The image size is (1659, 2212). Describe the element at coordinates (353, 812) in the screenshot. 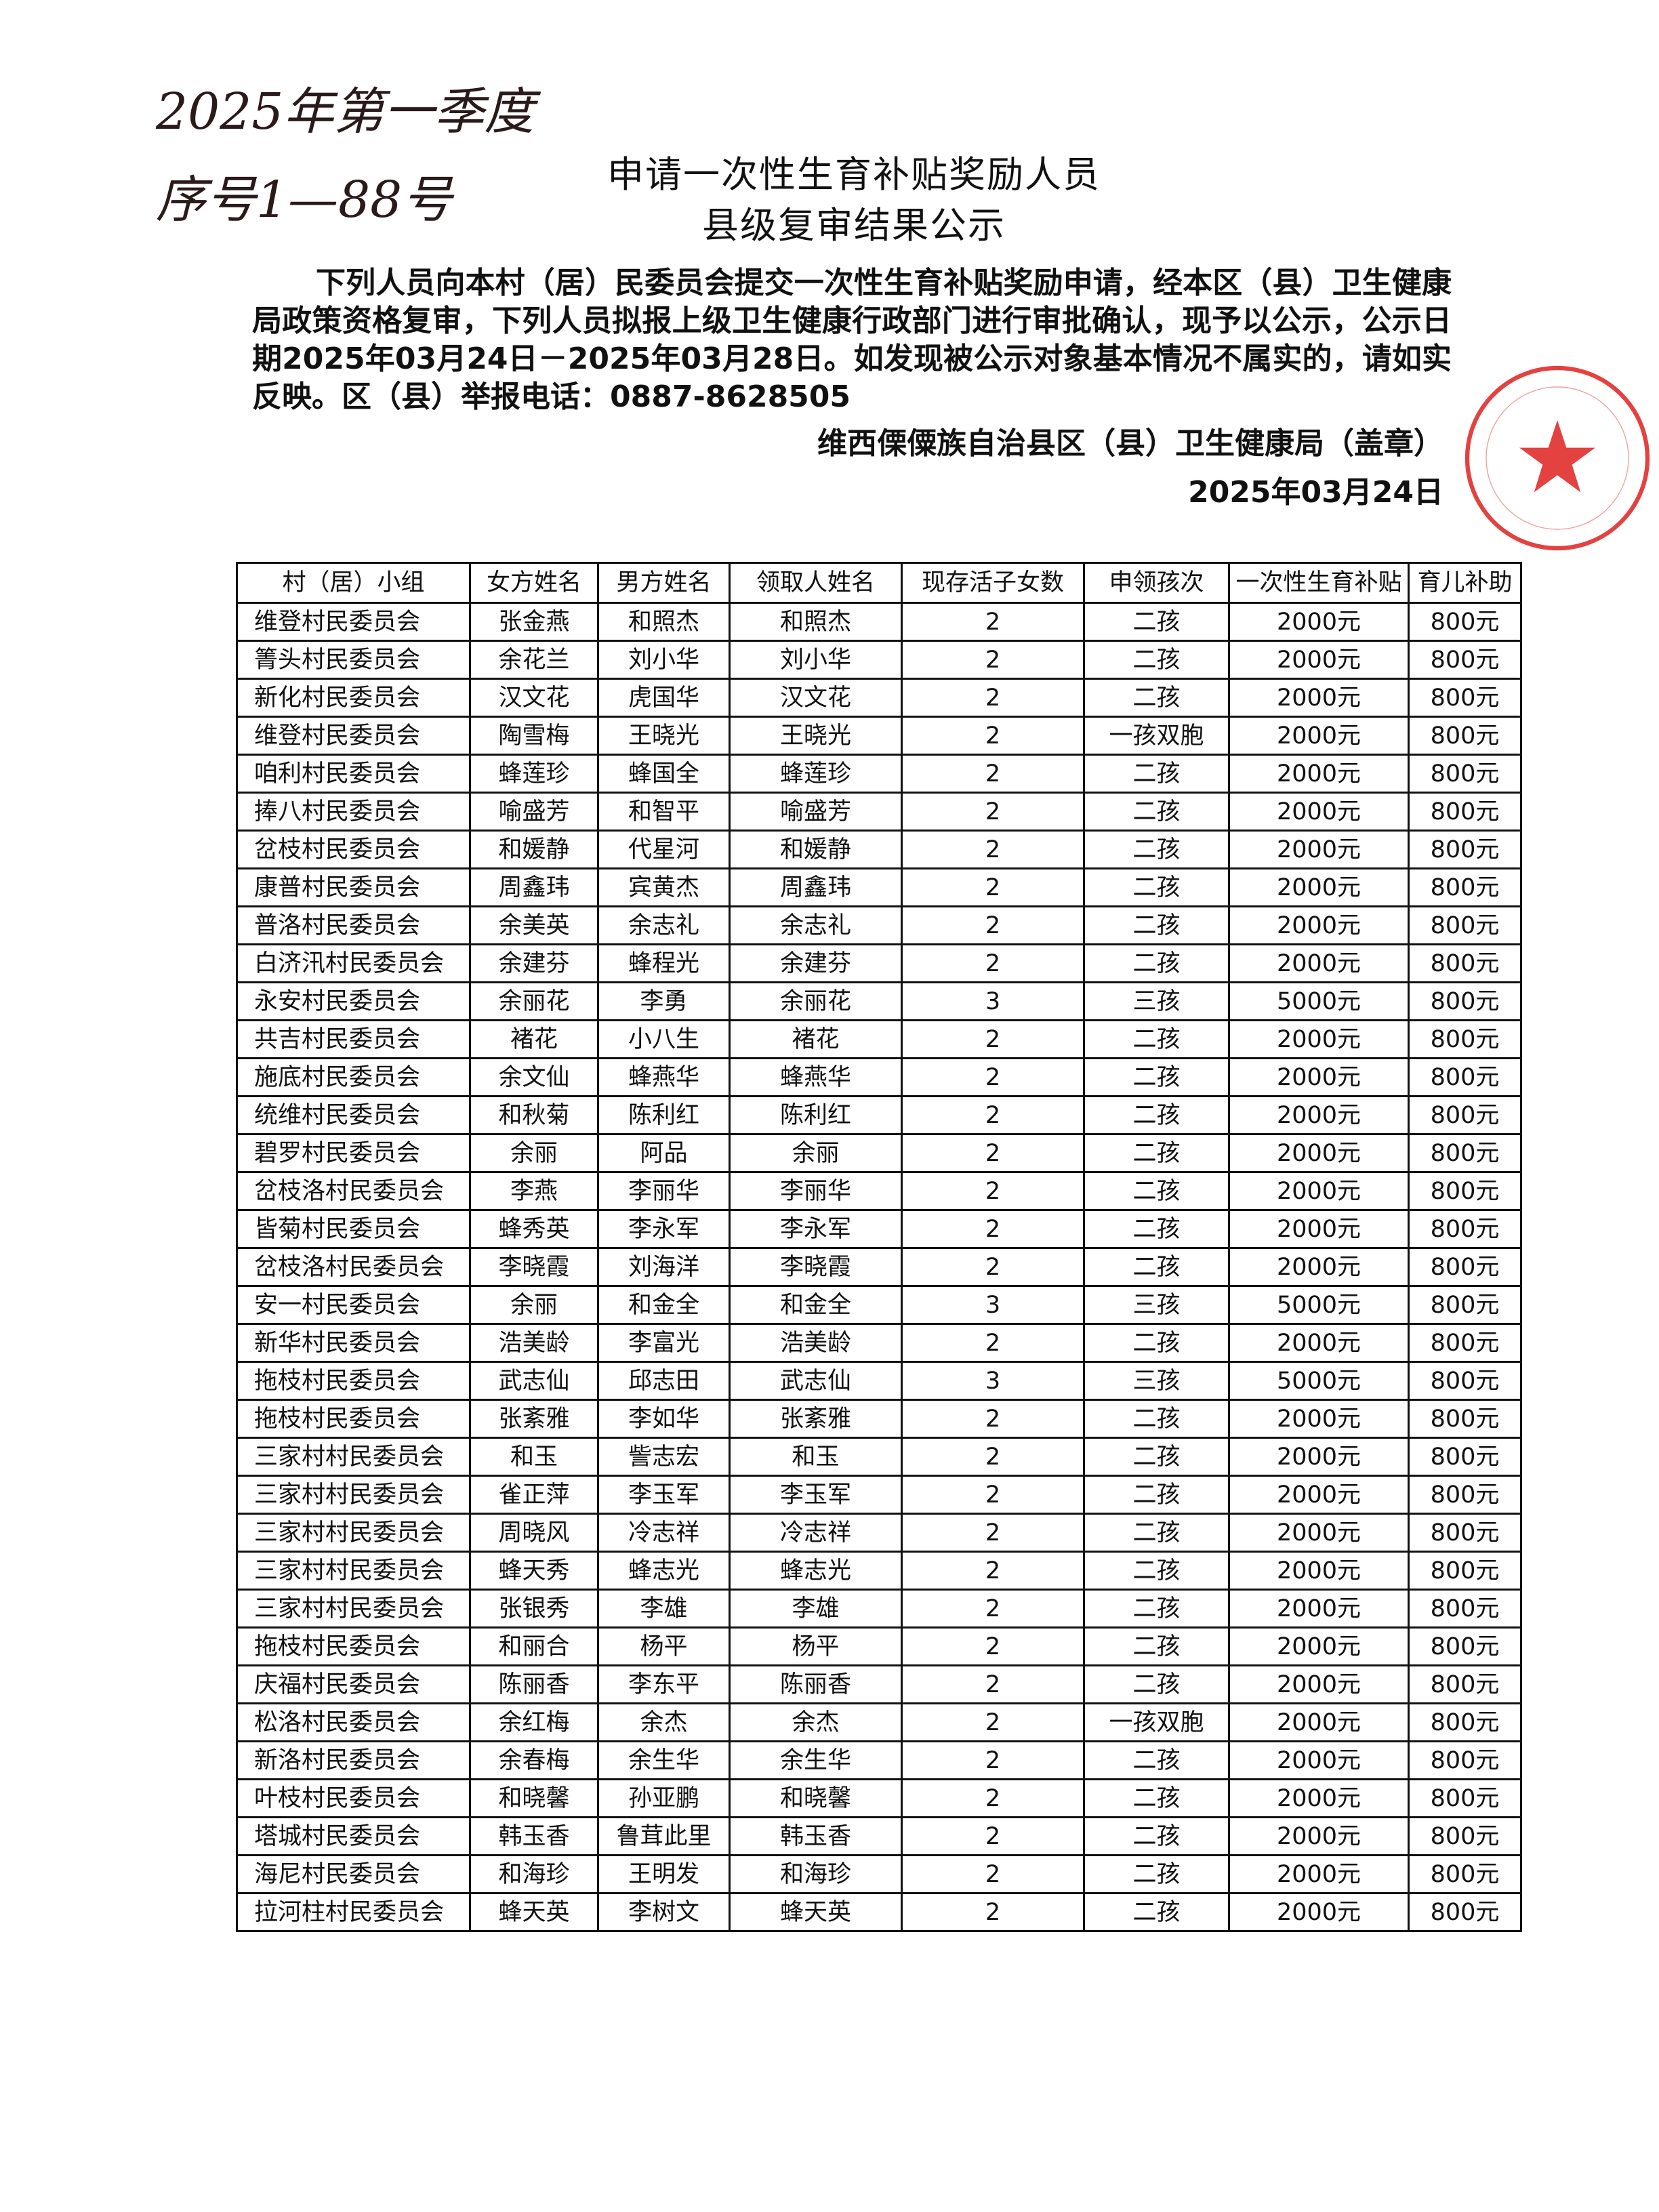

I see `cell-village: 捧八村民委员会` at that location.